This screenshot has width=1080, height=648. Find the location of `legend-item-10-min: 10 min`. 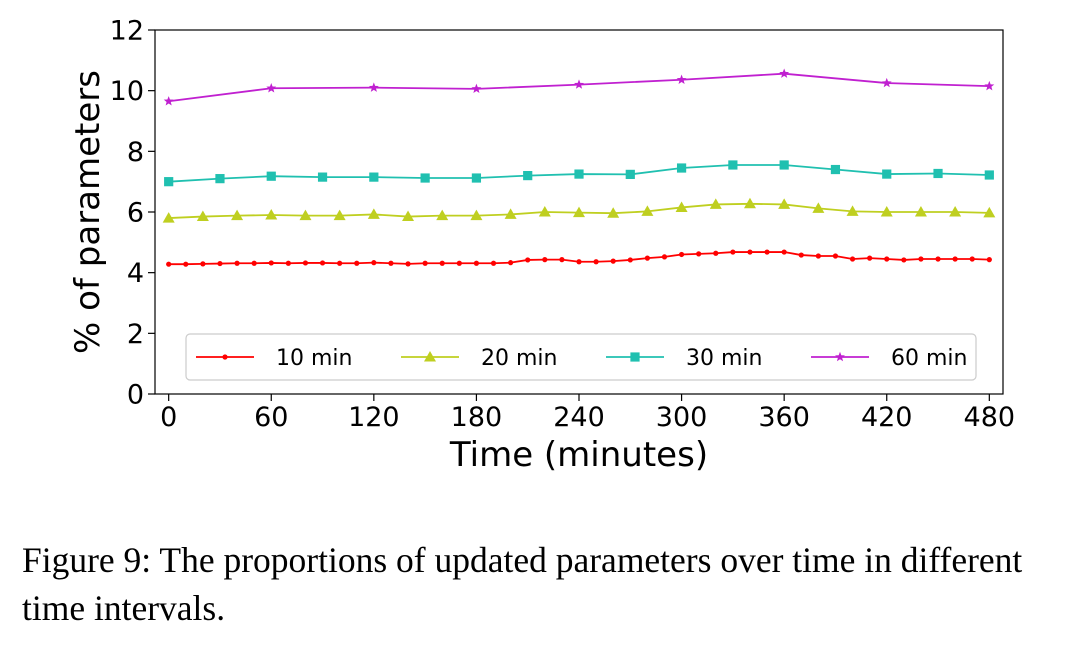

legend-item-10-min: 10 min is located at coordinates (274, 358).